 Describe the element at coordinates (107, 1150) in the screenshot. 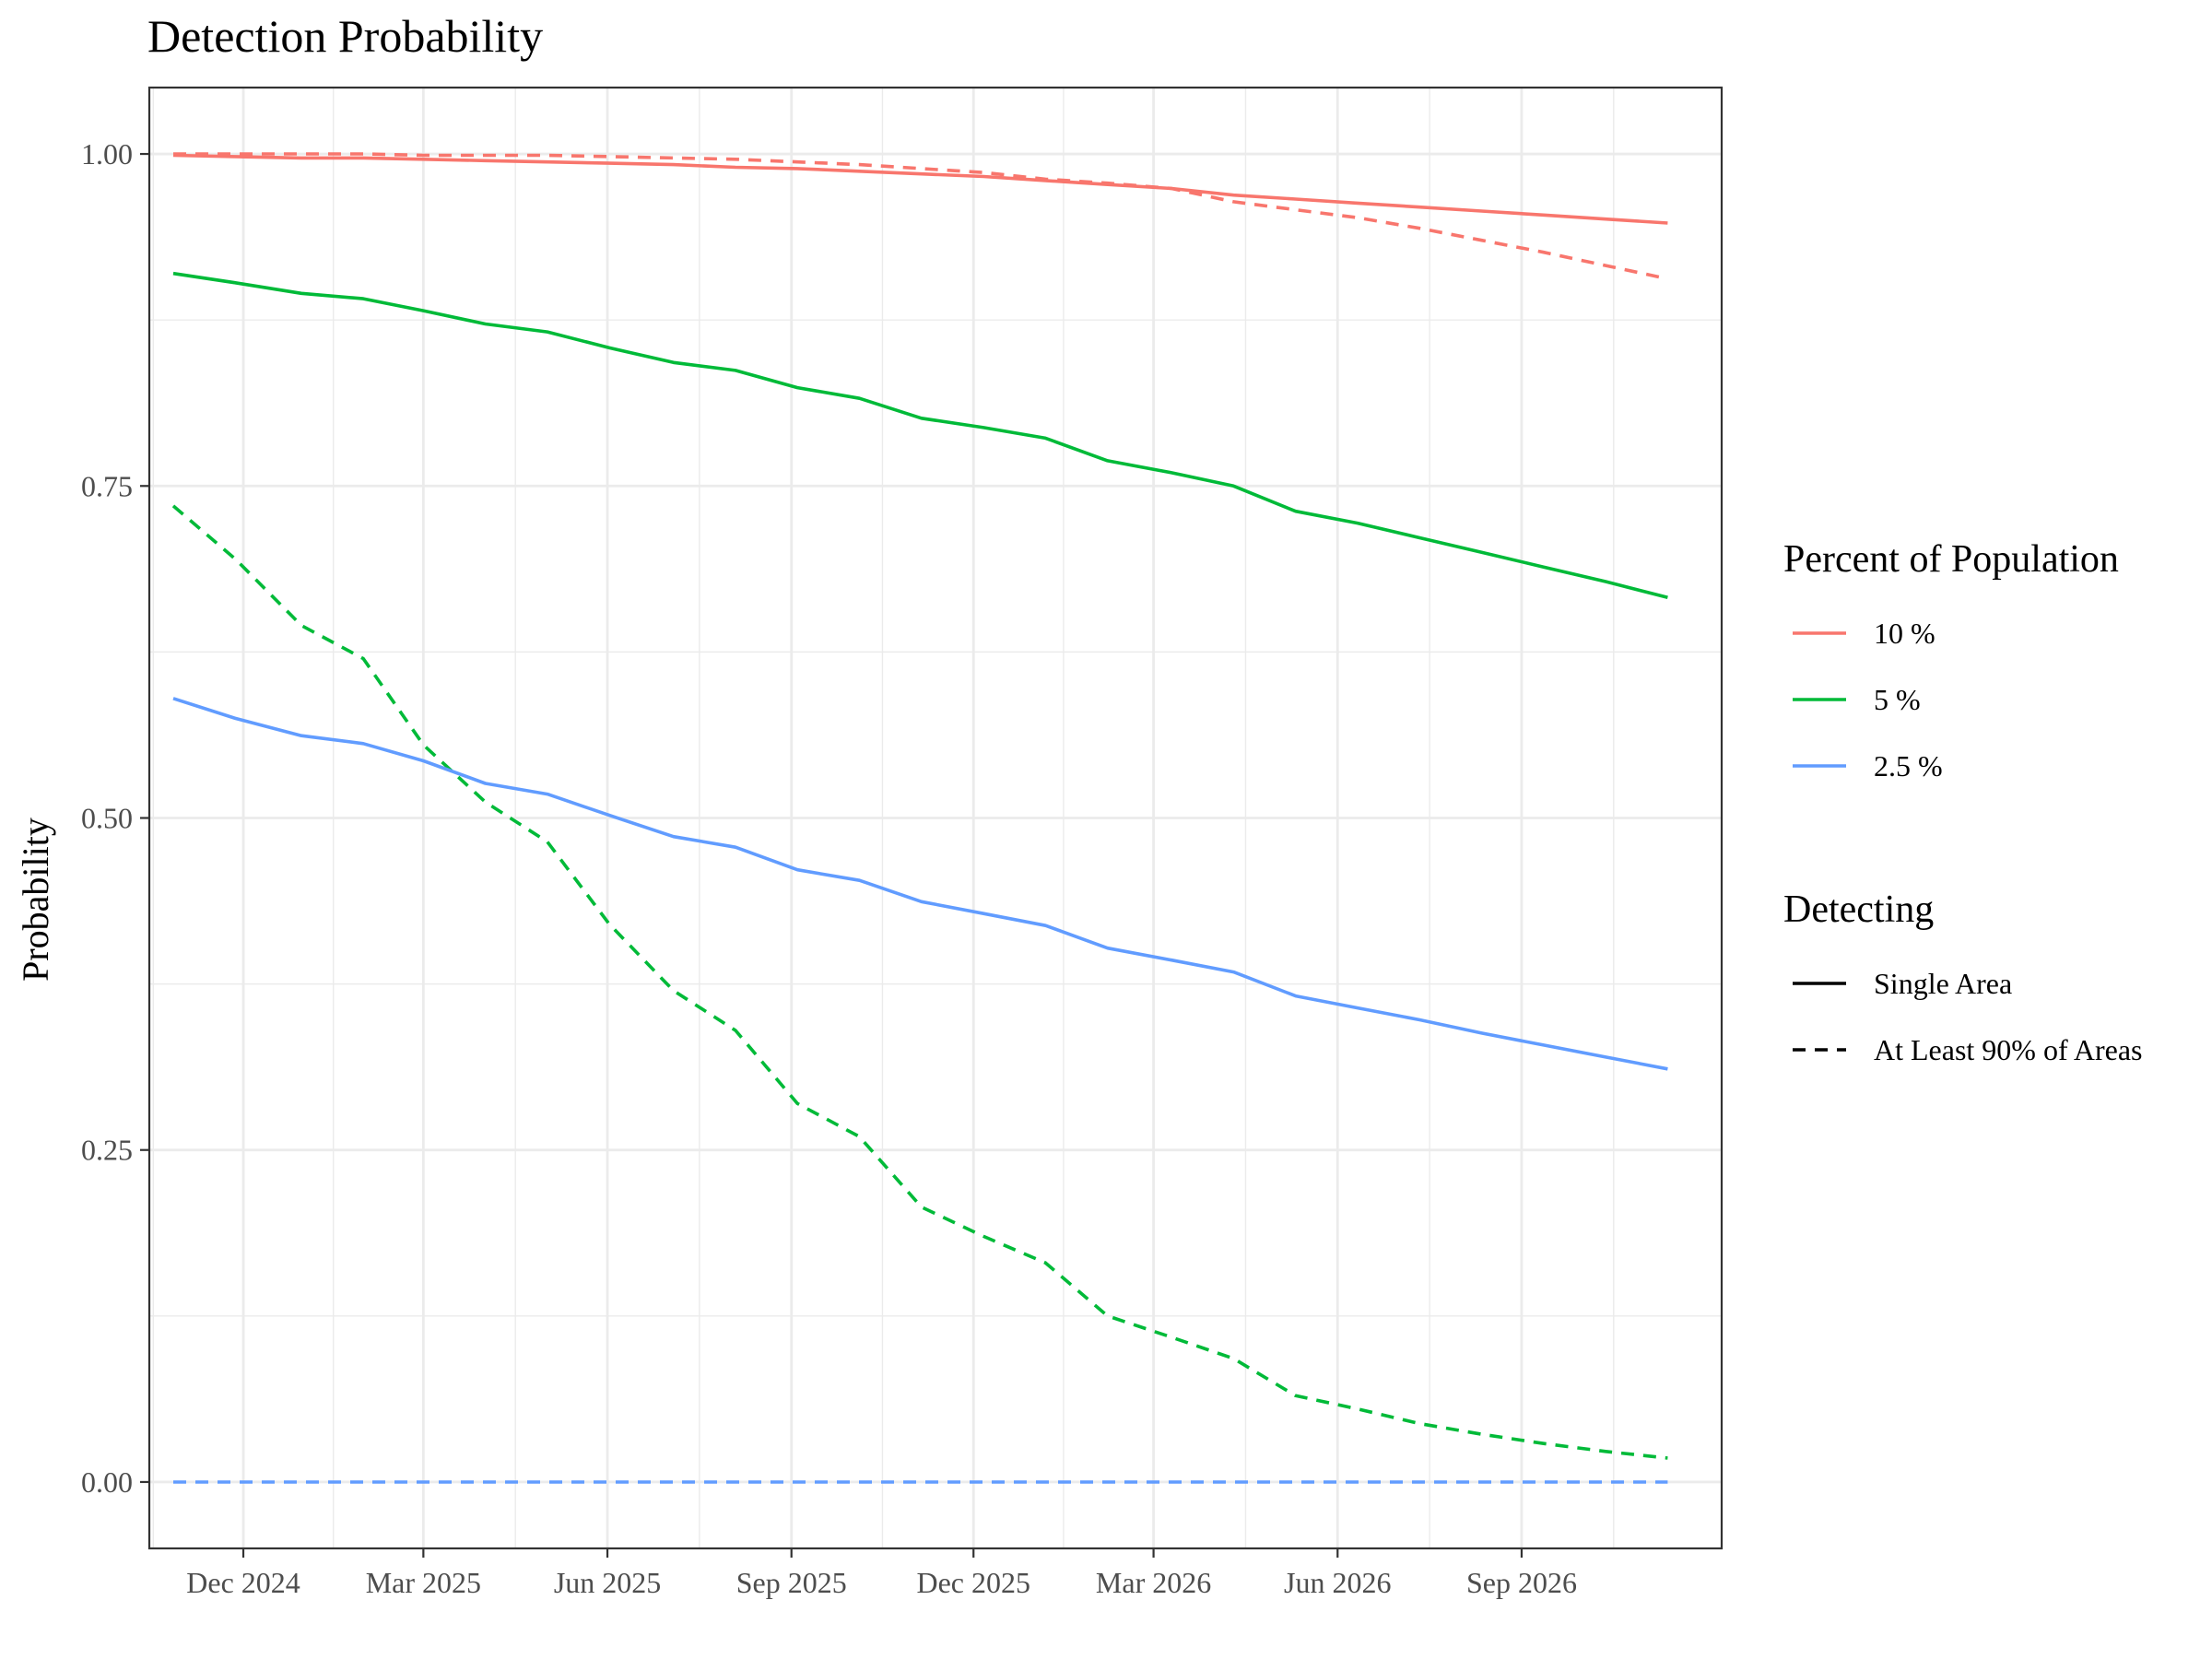

I see `y-tick-label: 0.25` at that location.